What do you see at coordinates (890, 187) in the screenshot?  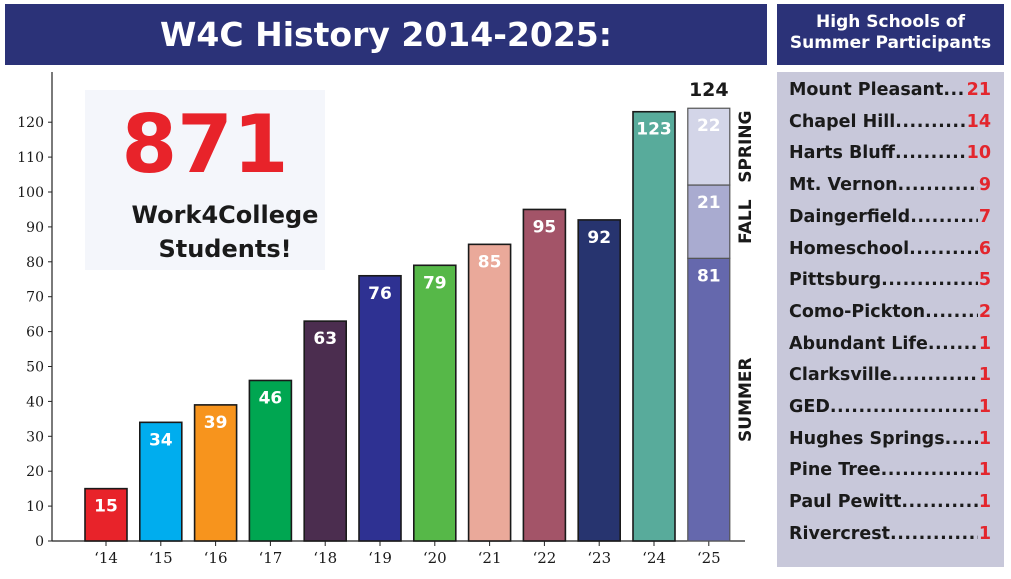 I see `high-school-row: Mt. Vernon 9` at bounding box center [890, 187].